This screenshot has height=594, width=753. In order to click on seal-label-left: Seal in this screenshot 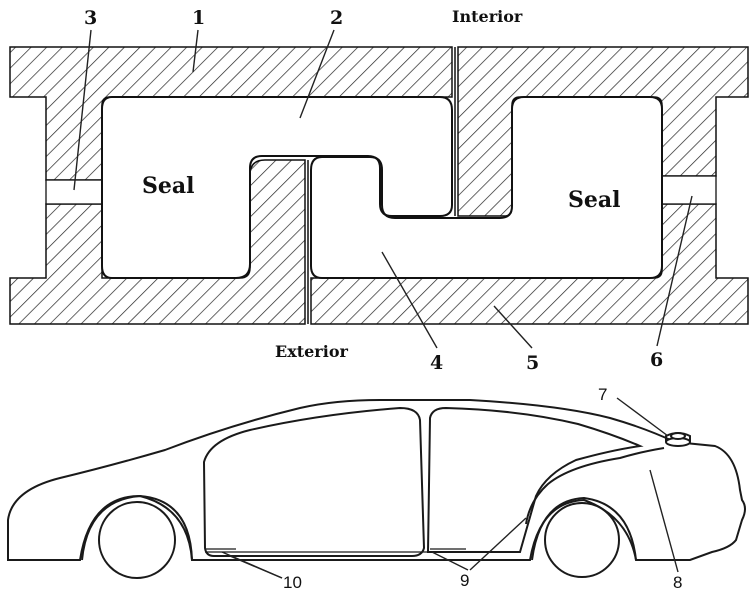, I will do `click(168, 186)`.